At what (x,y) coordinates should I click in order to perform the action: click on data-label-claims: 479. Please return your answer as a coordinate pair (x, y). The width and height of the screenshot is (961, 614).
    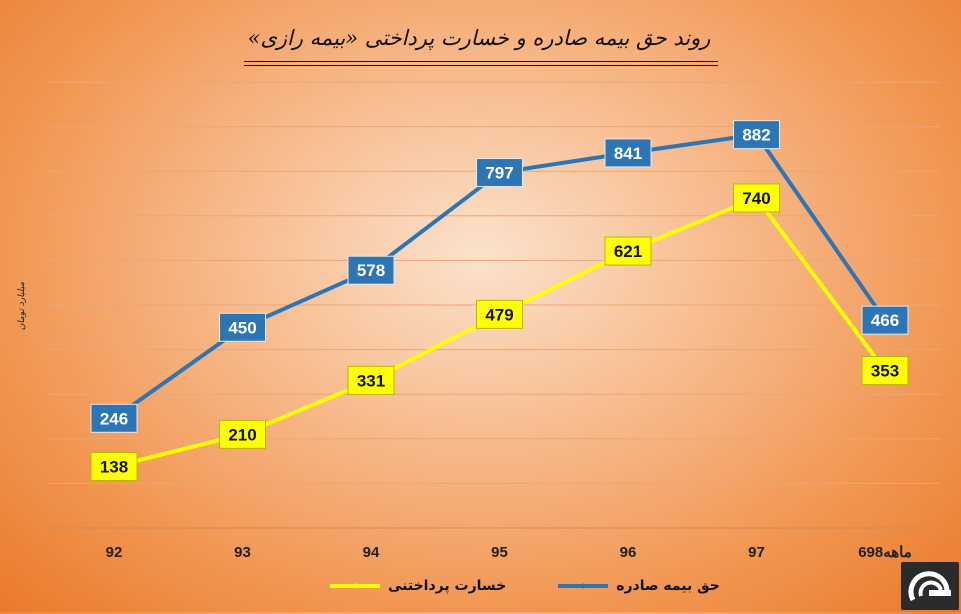
    Looking at the image, I should click on (499, 314).